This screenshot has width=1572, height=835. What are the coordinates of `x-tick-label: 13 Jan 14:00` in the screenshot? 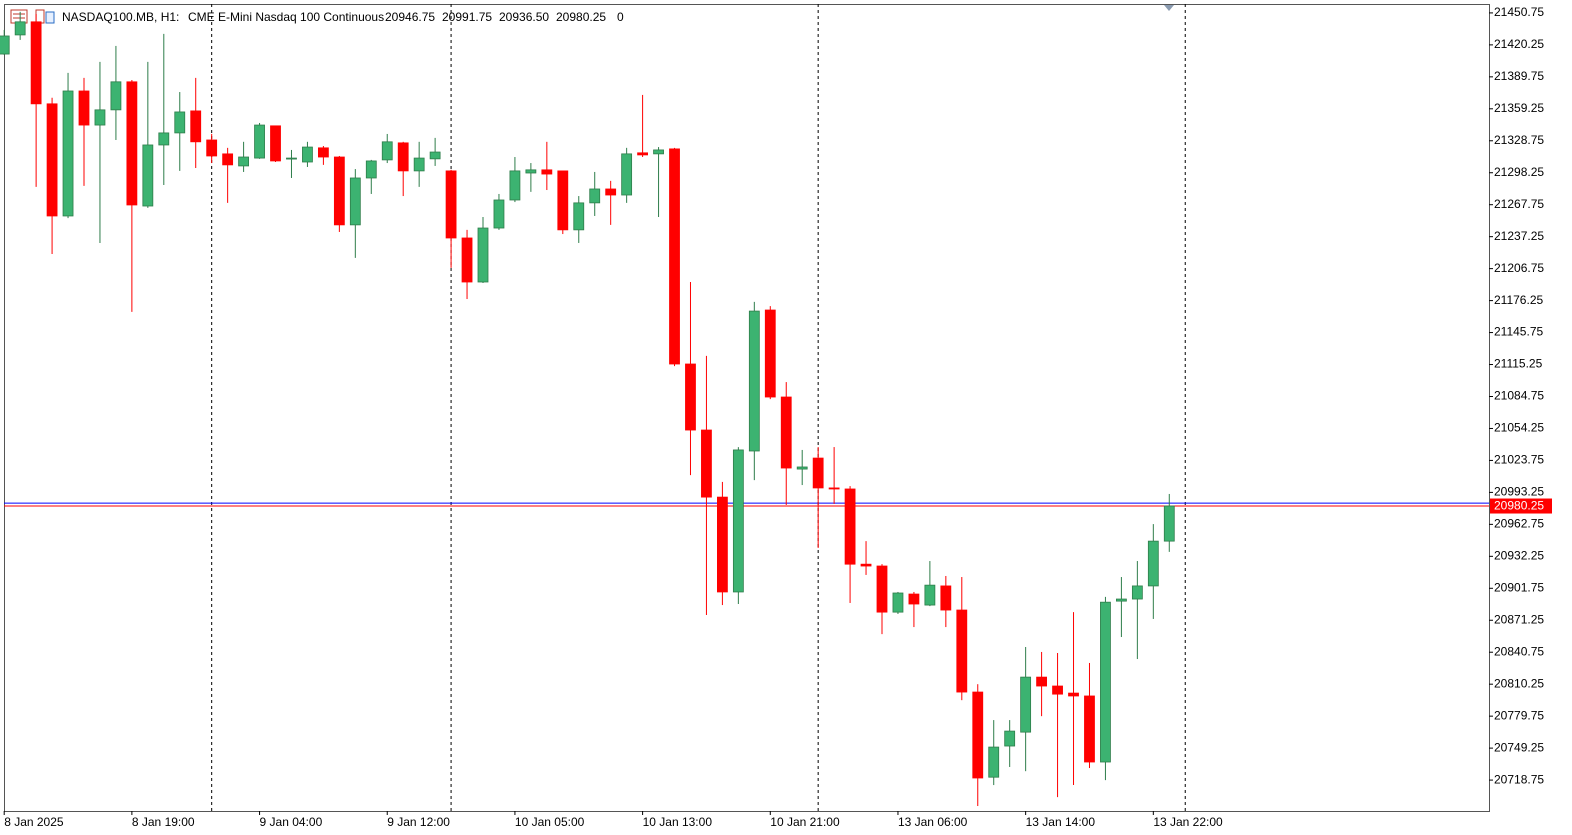 It's located at (1061, 822).